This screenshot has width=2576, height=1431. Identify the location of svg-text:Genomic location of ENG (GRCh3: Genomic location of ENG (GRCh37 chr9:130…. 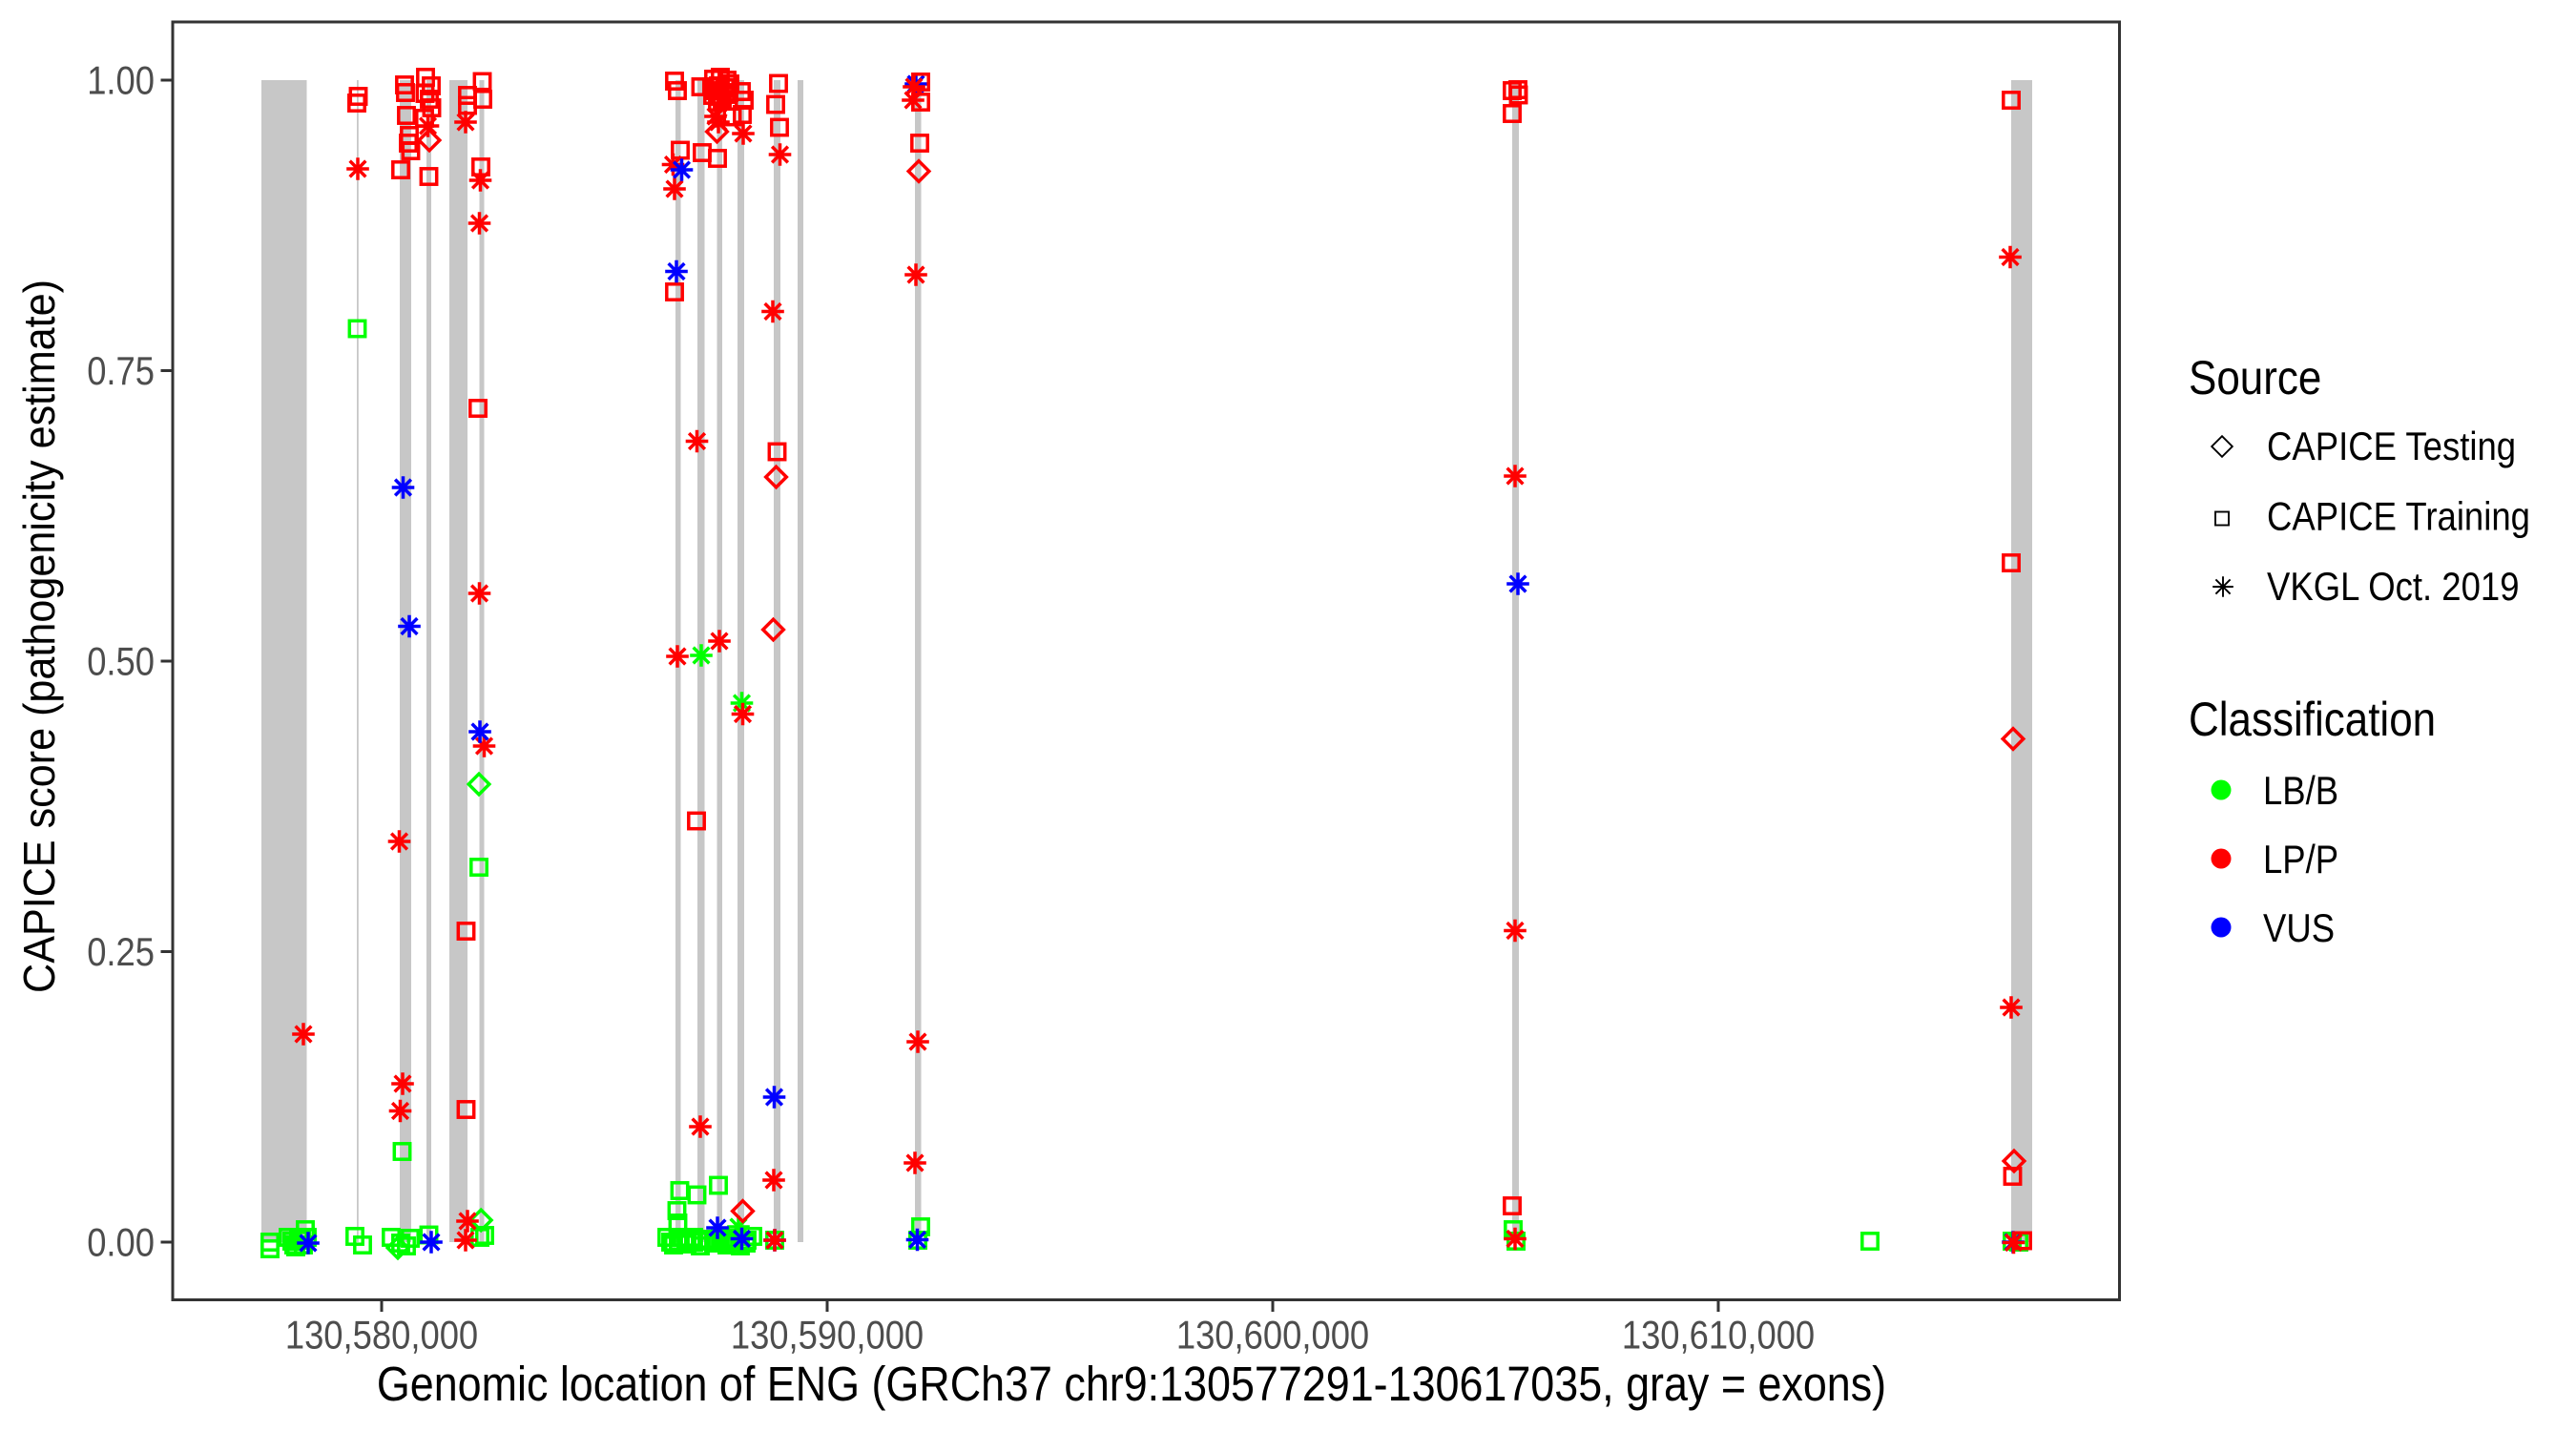
(1131, 1384).